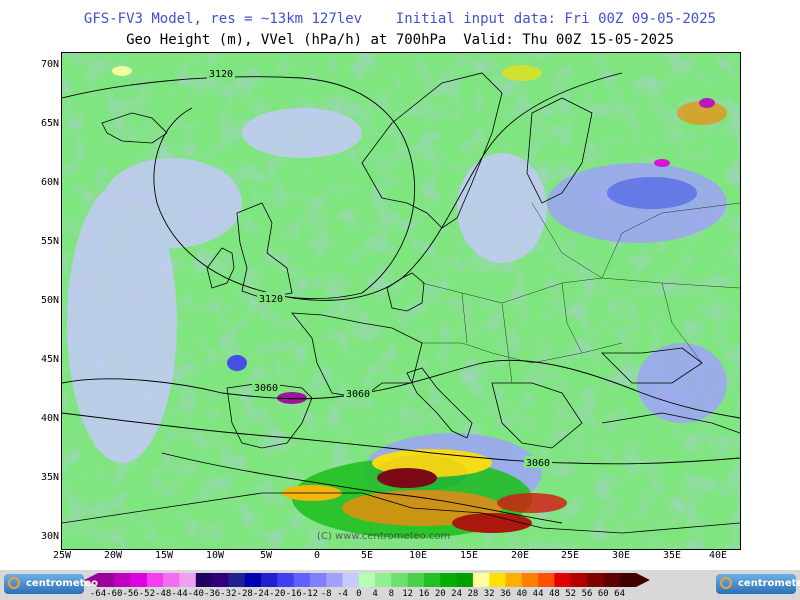 The height and width of the screenshot is (600, 800). What do you see at coordinates (264, 250) in the screenshot?
I see `great-britain-outline` at bounding box center [264, 250].